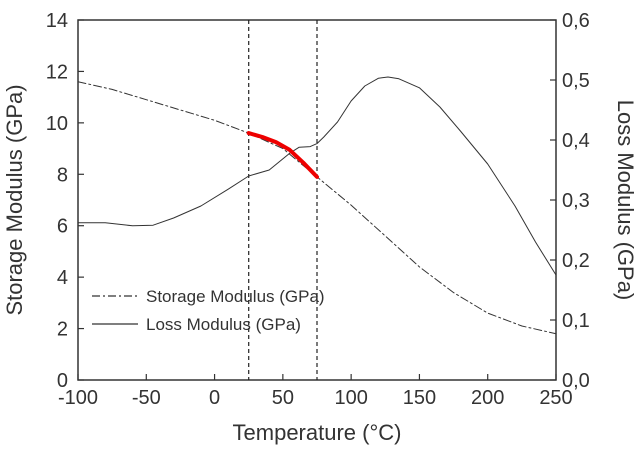 Image resolution: width=638 pixels, height=458 pixels. Describe the element at coordinates (62, 381) in the screenshot. I see `y-left-tick-label-0: 0` at that location.